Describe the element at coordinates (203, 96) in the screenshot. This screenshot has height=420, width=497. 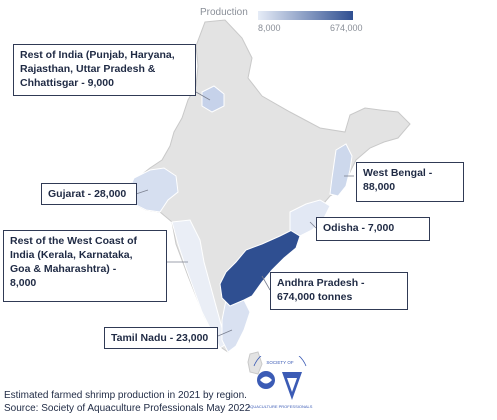
I see `leader-rest-of-india` at that location.